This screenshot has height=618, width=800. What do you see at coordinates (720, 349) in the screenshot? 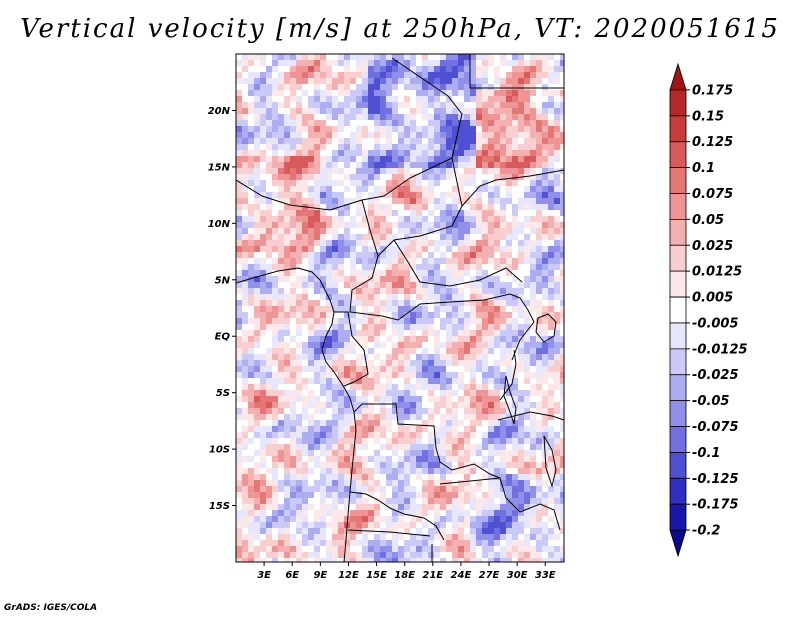
I see `colorbar-label: -0.0125` at bounding box center [720, 349].